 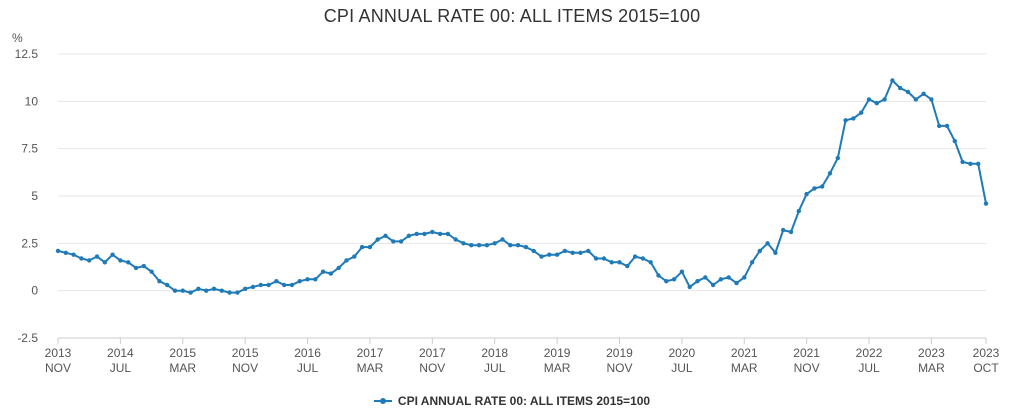 What do you see at coordinates (292, 285) in the screenshot?
I see `data-point: 2016-05: 0.3` at bounding box center [292, 285].